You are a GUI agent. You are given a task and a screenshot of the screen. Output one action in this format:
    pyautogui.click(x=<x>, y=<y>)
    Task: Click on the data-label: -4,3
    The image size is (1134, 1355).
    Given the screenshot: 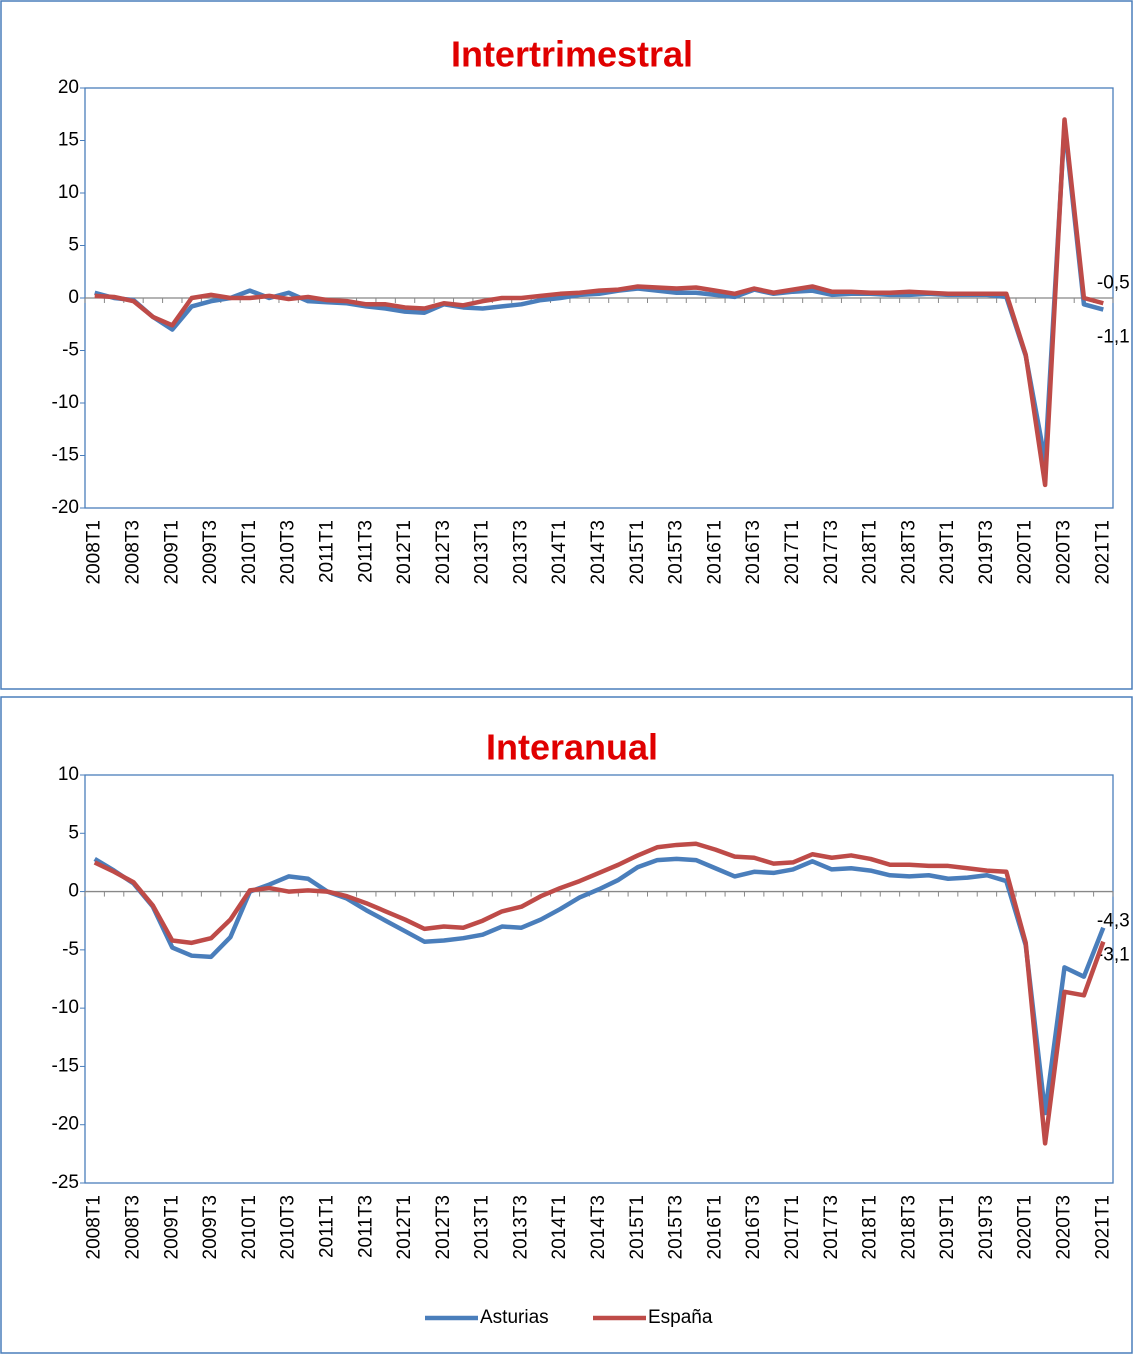 What is the action you would take?
    pyautogui.click(x=1113, y=921)
    